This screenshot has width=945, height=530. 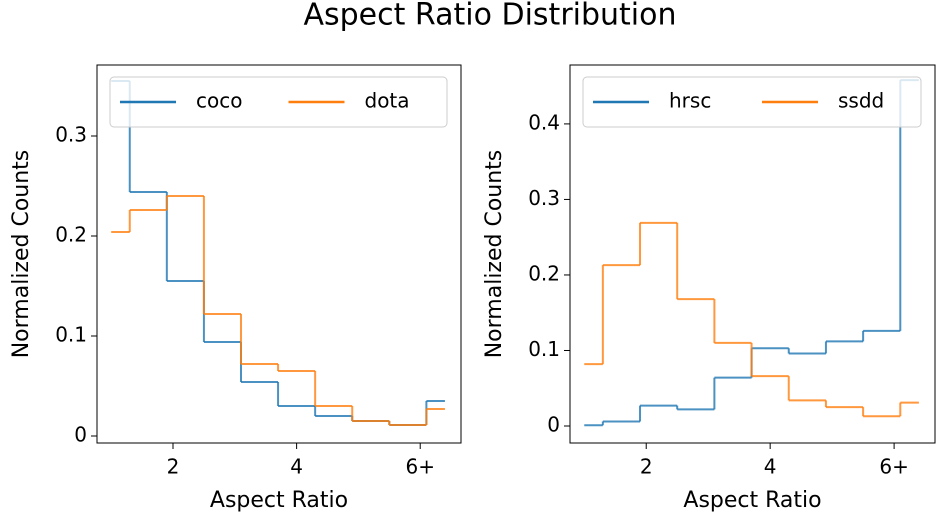 What do you see at coordinates (489, 16) in the screenshot?
I see `figure-title: Aspect Ratio Distribution` at bounding box center [489, 16].